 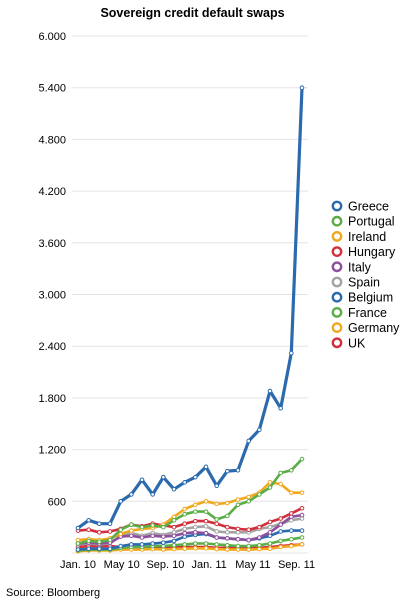 What do you see at coordinates (57, 502) in the screenshot?
I see `y-tick-label: 600` at bounding box center [57, 502].